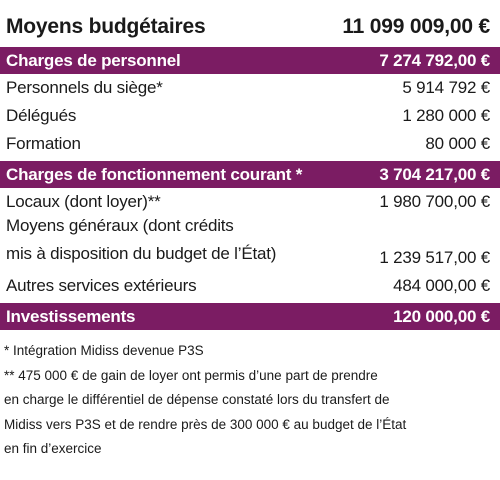 The height and width of the screenshot is (480, 500). What do you see at coordinates (250, 202) in the screenshot?
I see `budget-line: Locaux (dont loyer)** 1 980 700,00 €` at bounding box center [250, 202].